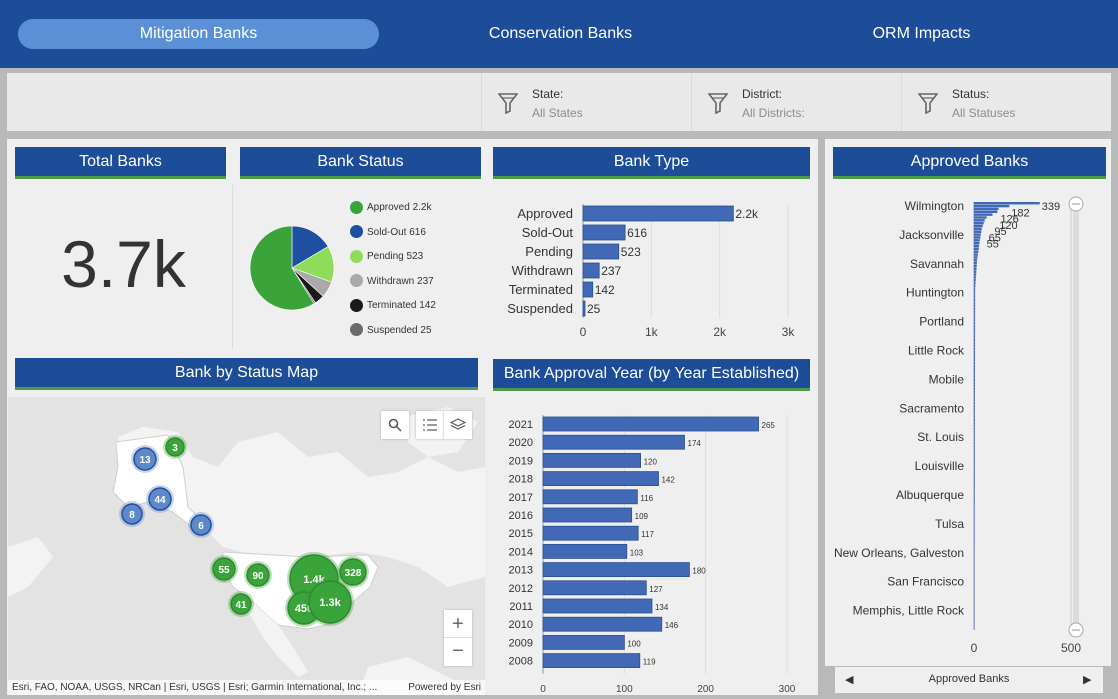  I want to click on map-search-button, so click(395, 425).